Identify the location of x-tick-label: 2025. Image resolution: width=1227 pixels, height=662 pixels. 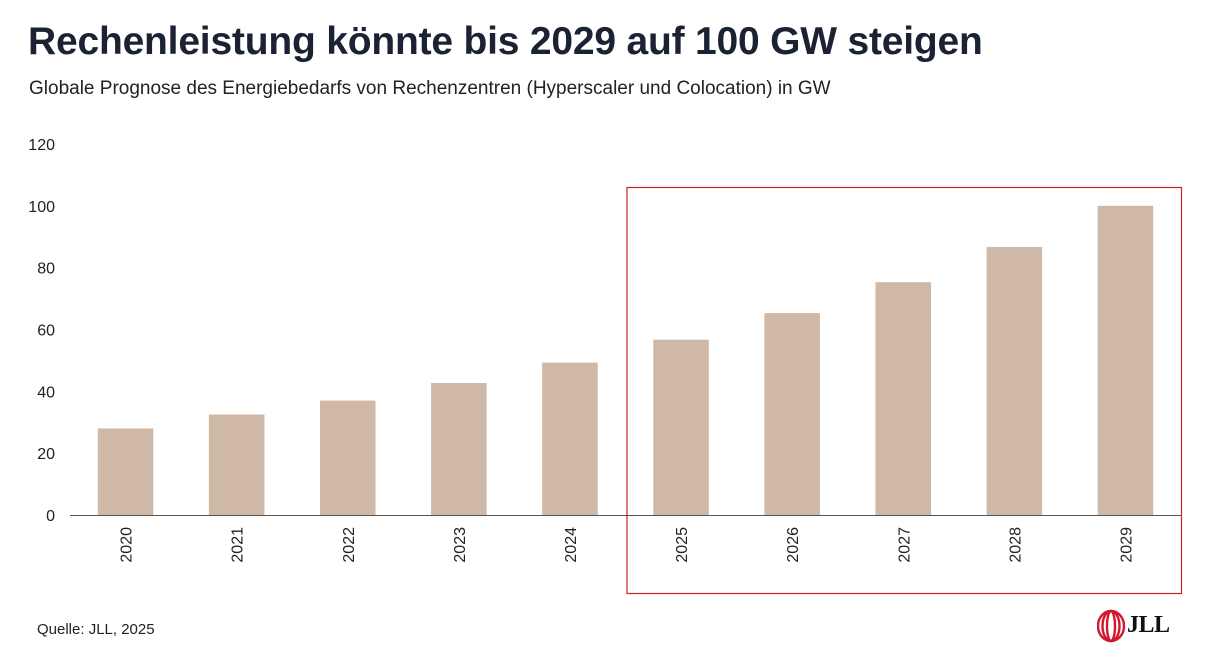
(682, 545).